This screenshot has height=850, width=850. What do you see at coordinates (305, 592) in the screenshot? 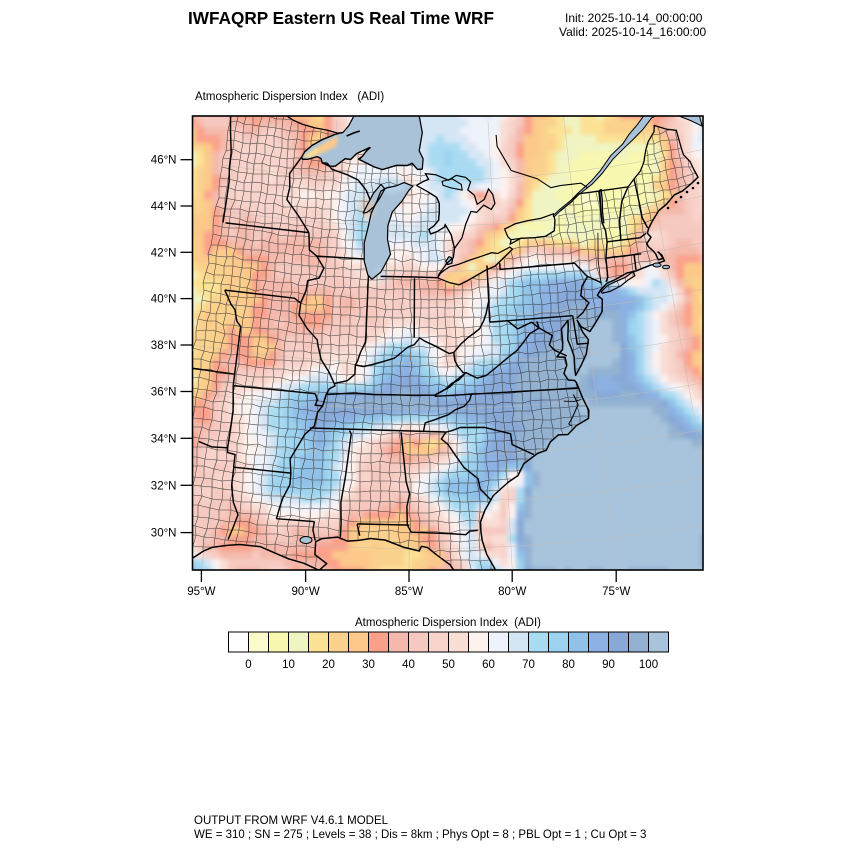
I see `svg-text: 90°W` at bounding box center [305, 592].